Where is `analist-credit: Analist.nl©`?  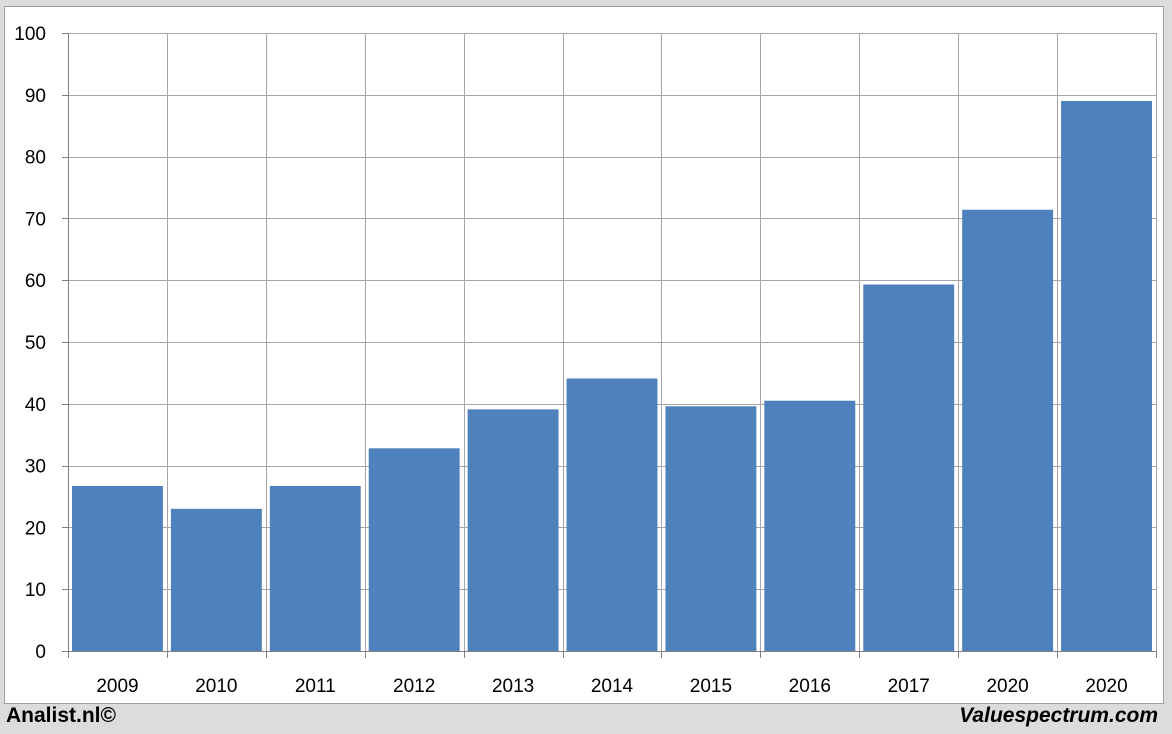 analist-credit: Analist.nl© is located at coordinates (61, 715).